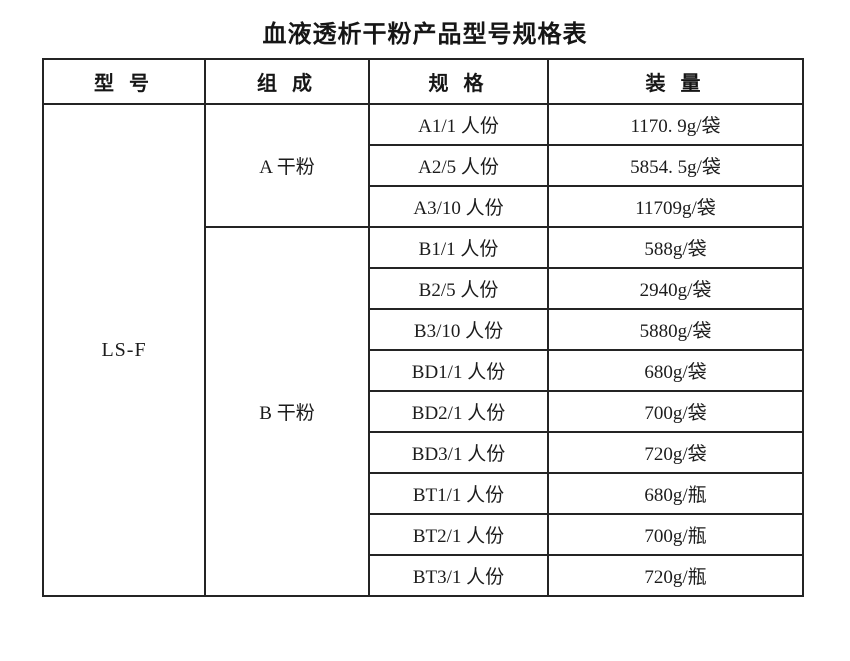 This screenshot has height=661, width=850. I want to click on composition-cell-b: B 干粉, so click(287, 411).